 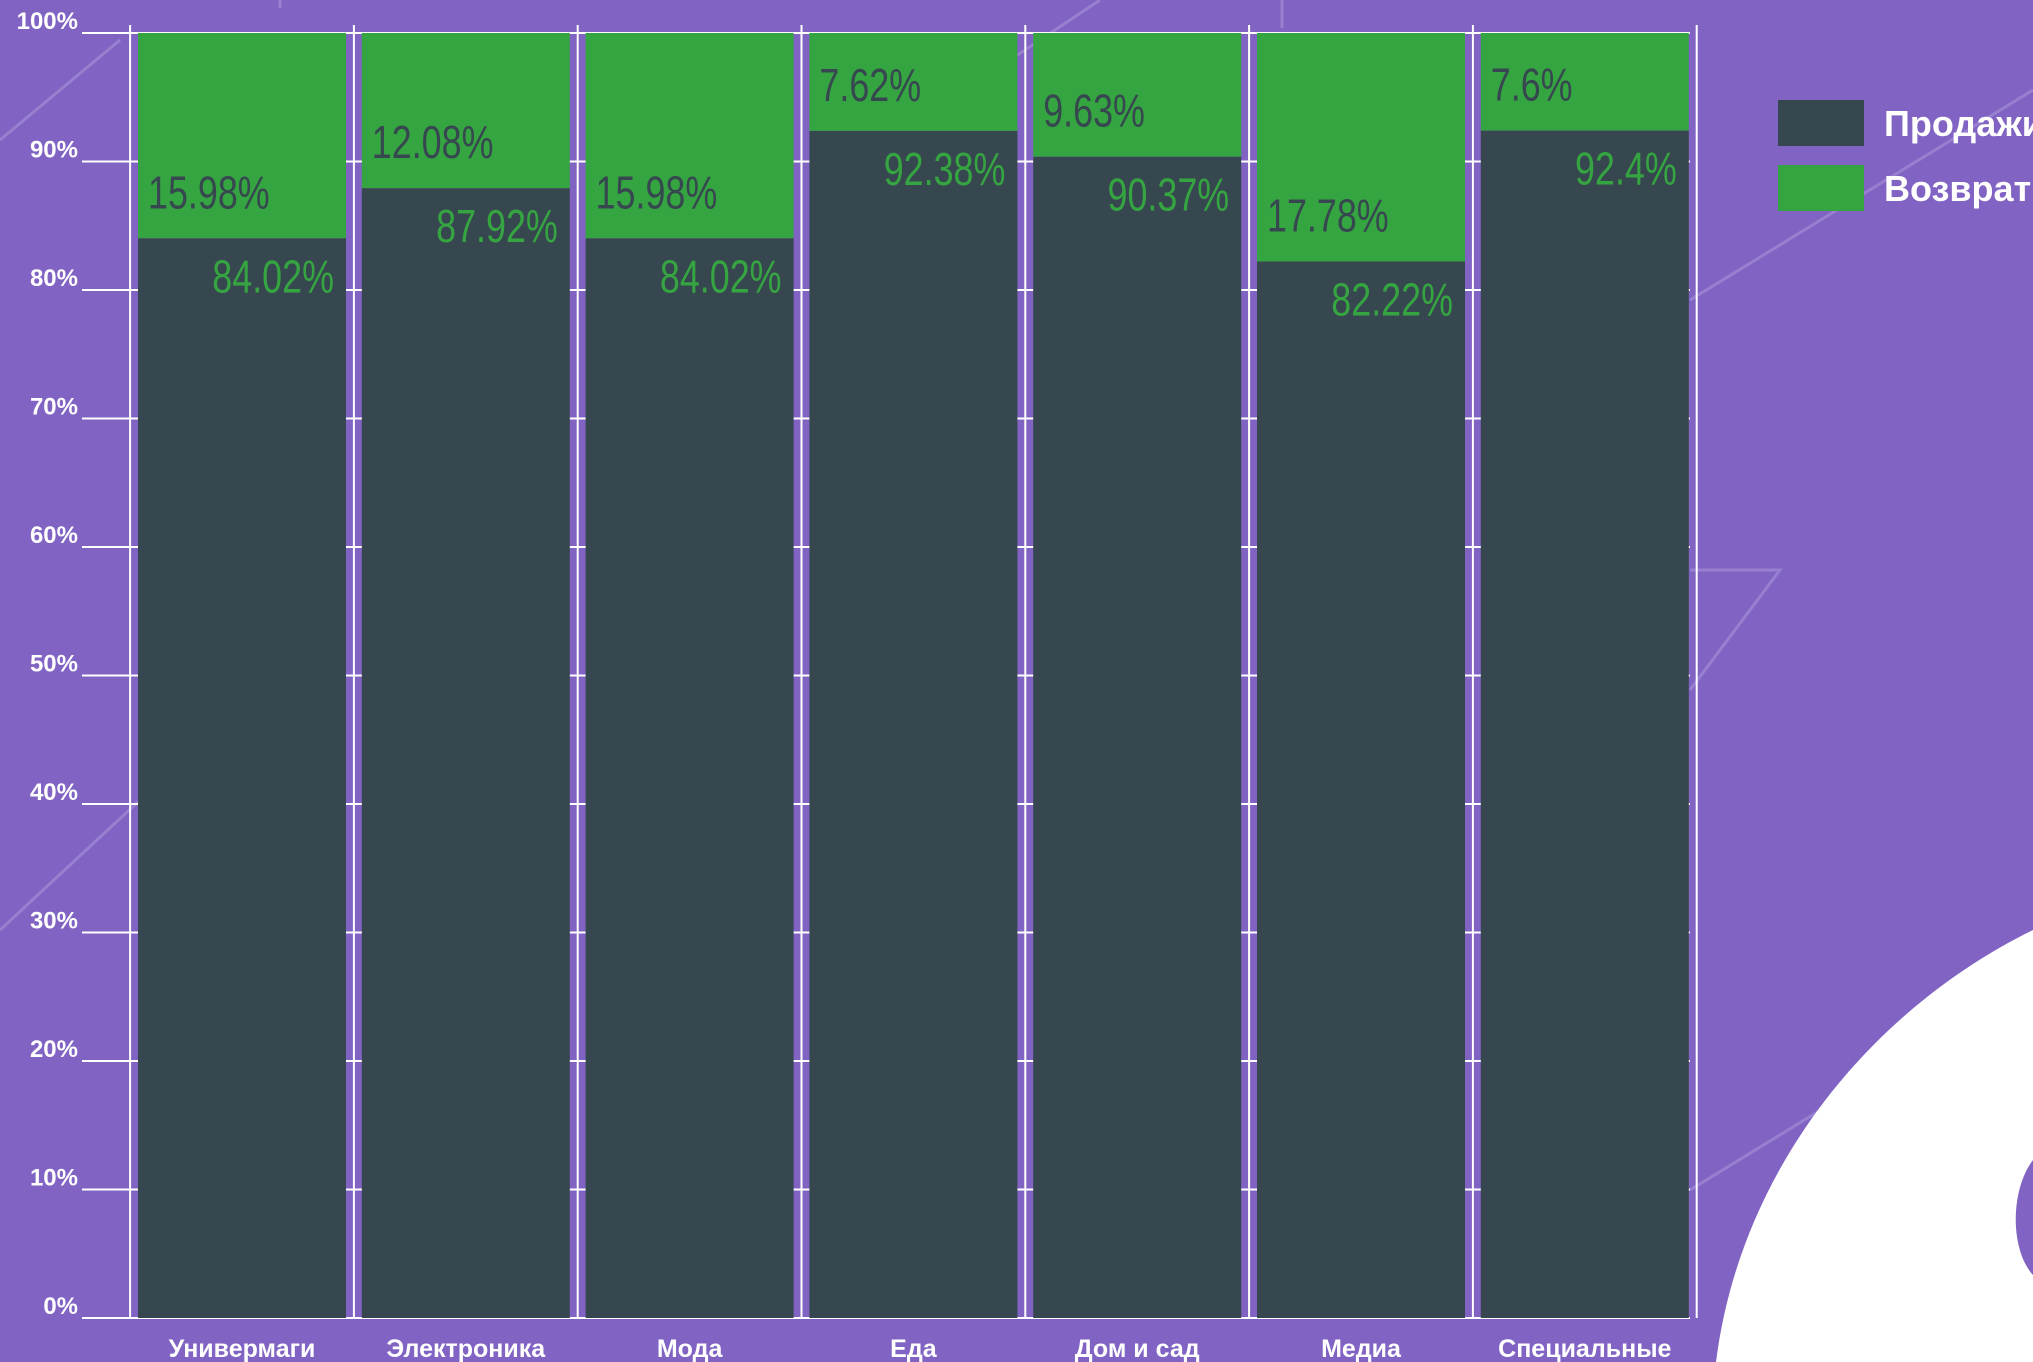 I want to click on data-label-sales: 90.37%, so click(x=1169, y=194).